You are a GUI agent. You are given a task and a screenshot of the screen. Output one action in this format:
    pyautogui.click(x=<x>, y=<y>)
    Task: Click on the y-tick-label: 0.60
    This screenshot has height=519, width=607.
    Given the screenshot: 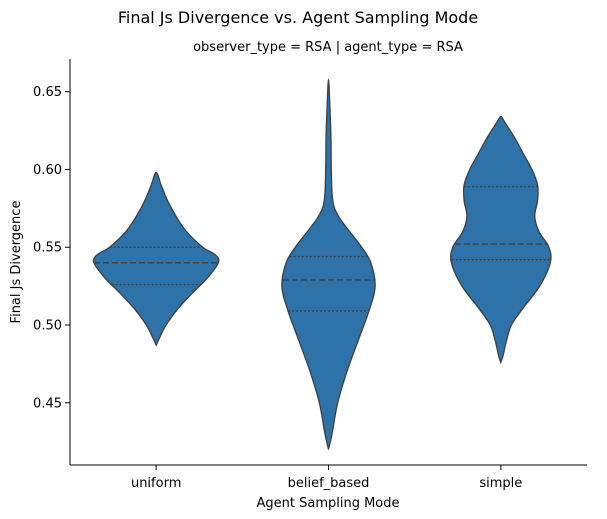 What is the action you would take?
    pyautogui.click(x=47, y=170)
    